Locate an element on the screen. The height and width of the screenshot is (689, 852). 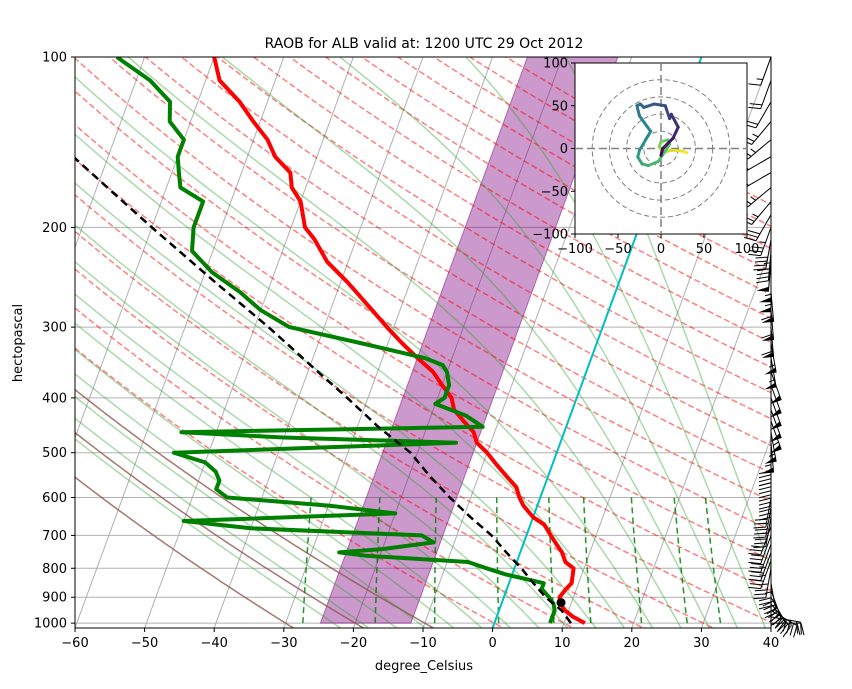
x-tick-label: −20 is located at coordinates (353, 643).